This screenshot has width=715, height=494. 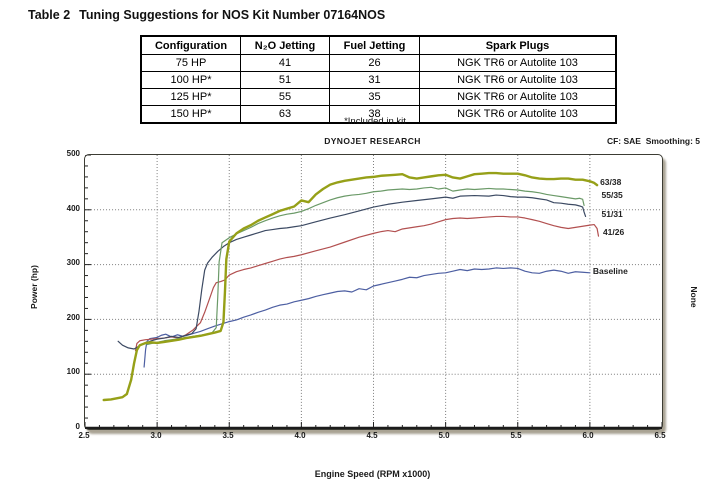 What do you see at coordinates (374, 45) in the screenshot?
I see `col-header-fuel-jetting: Fuel Jetting` at bounding box center [374, 45].